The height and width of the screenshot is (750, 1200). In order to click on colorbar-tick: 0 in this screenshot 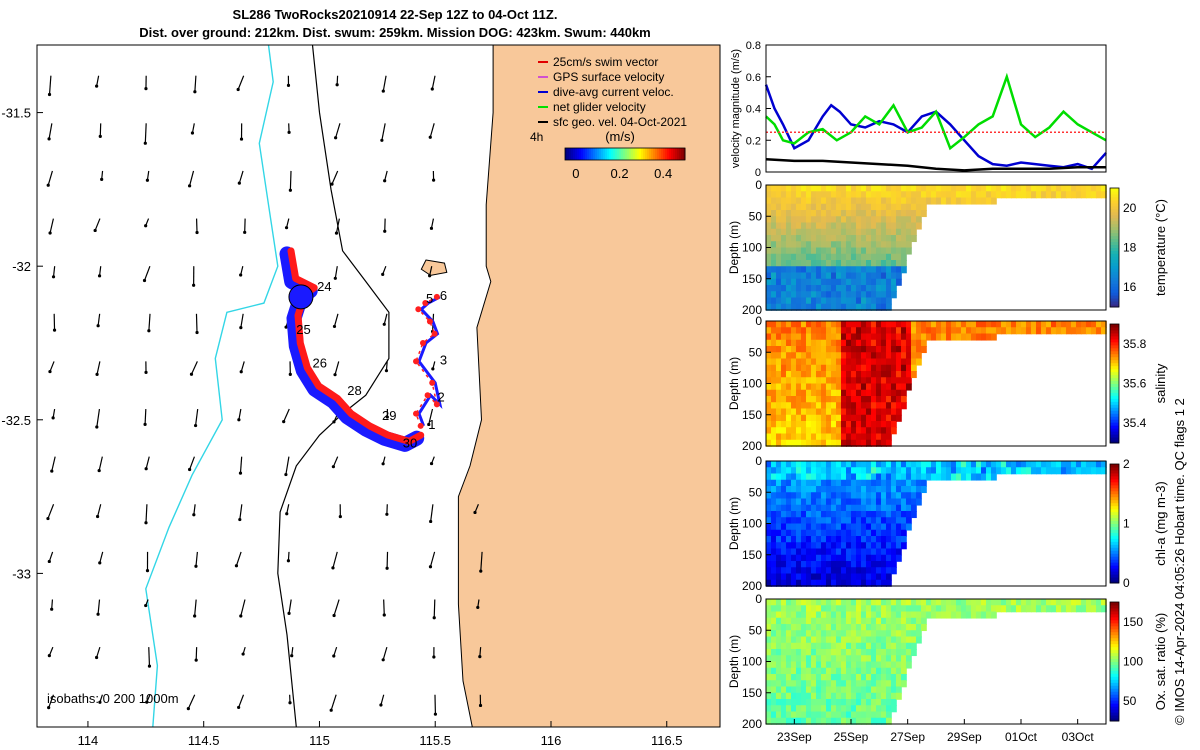, I will do `click(1126, 583)`.